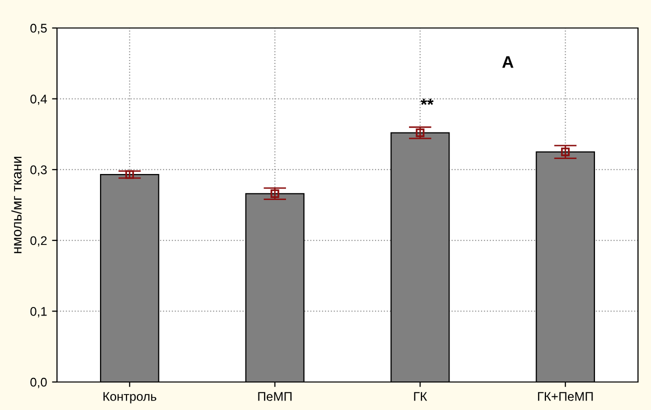 The width and height of the screenshot is (651, 410). Describe the element at coordinates (38, 383) in the screenshot. I see `y-tick-label: 0,0` at that location.